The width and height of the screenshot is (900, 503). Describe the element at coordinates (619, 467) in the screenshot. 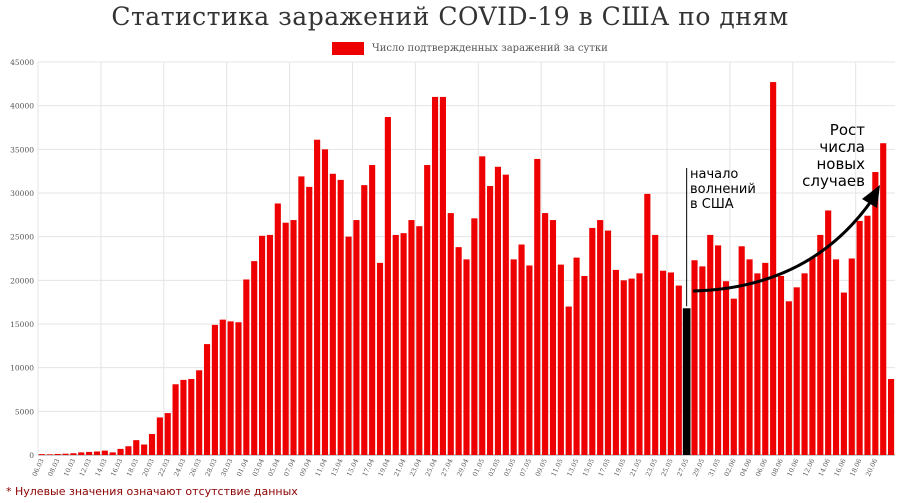

I see `x-tick-label: 19.05` at that location.